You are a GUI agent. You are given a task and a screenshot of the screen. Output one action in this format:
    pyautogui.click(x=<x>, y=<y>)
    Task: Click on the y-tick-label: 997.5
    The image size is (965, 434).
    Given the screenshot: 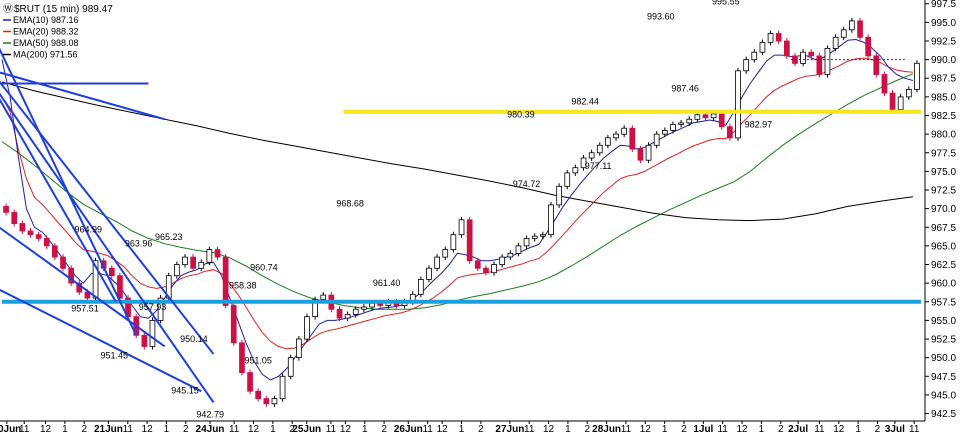 What is the action you would take?
    pyautogui.click(x=943, y=5)
    